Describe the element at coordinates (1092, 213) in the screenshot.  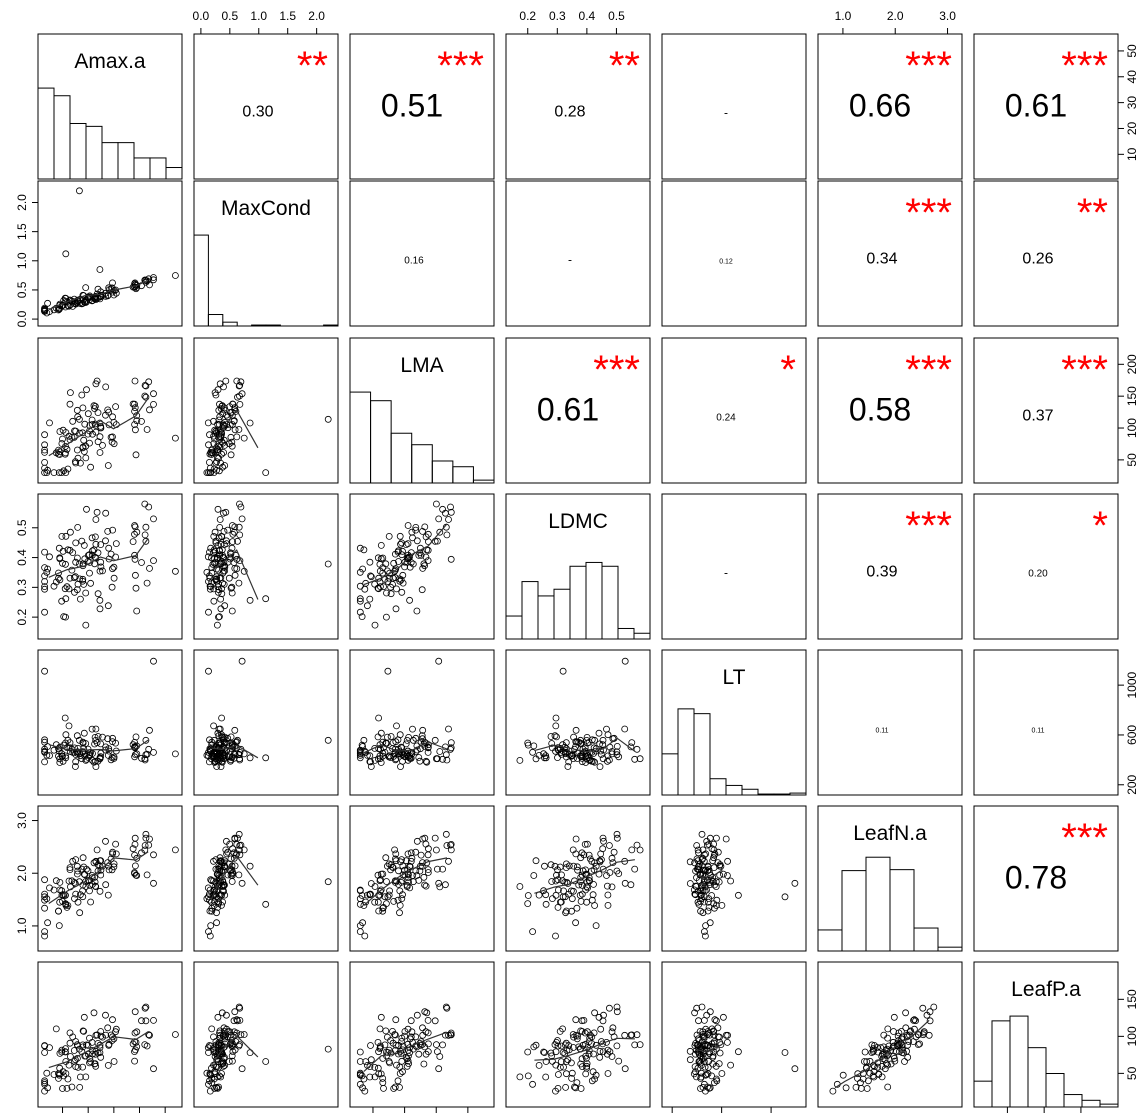
I see `significance-stars: **` at that location.